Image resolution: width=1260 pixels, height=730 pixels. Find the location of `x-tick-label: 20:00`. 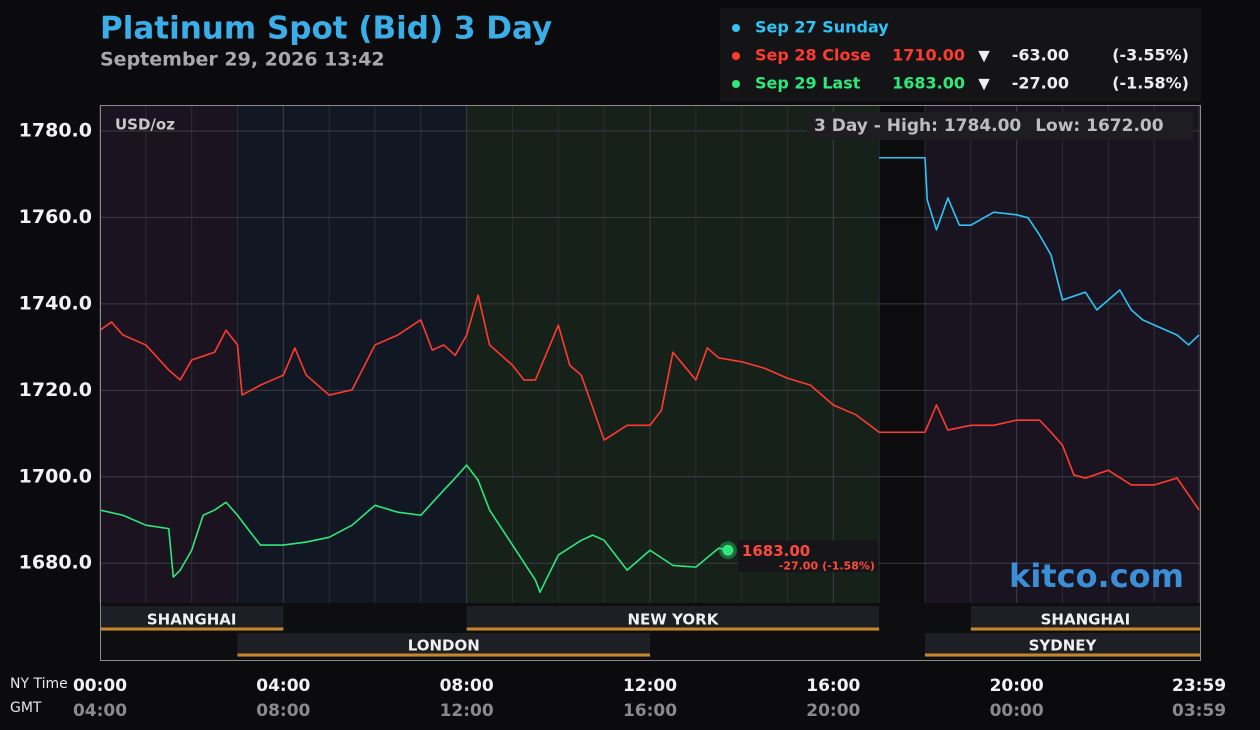

x-tick-label: 20:00 is located at coordinates (1017, 686).